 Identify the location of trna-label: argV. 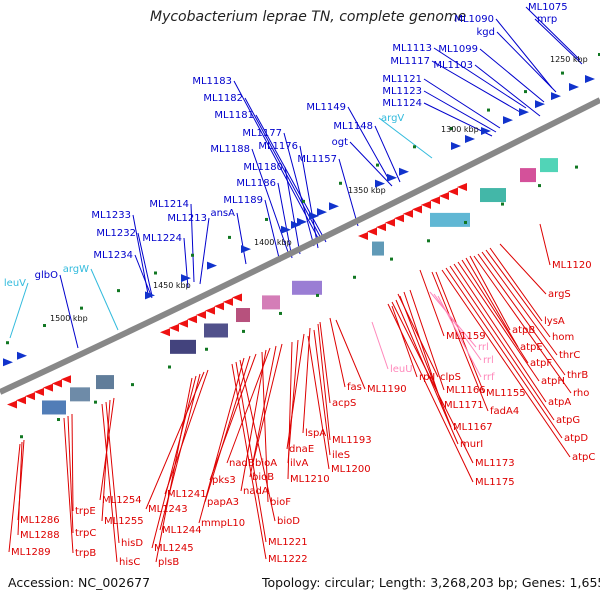
(392, 118).